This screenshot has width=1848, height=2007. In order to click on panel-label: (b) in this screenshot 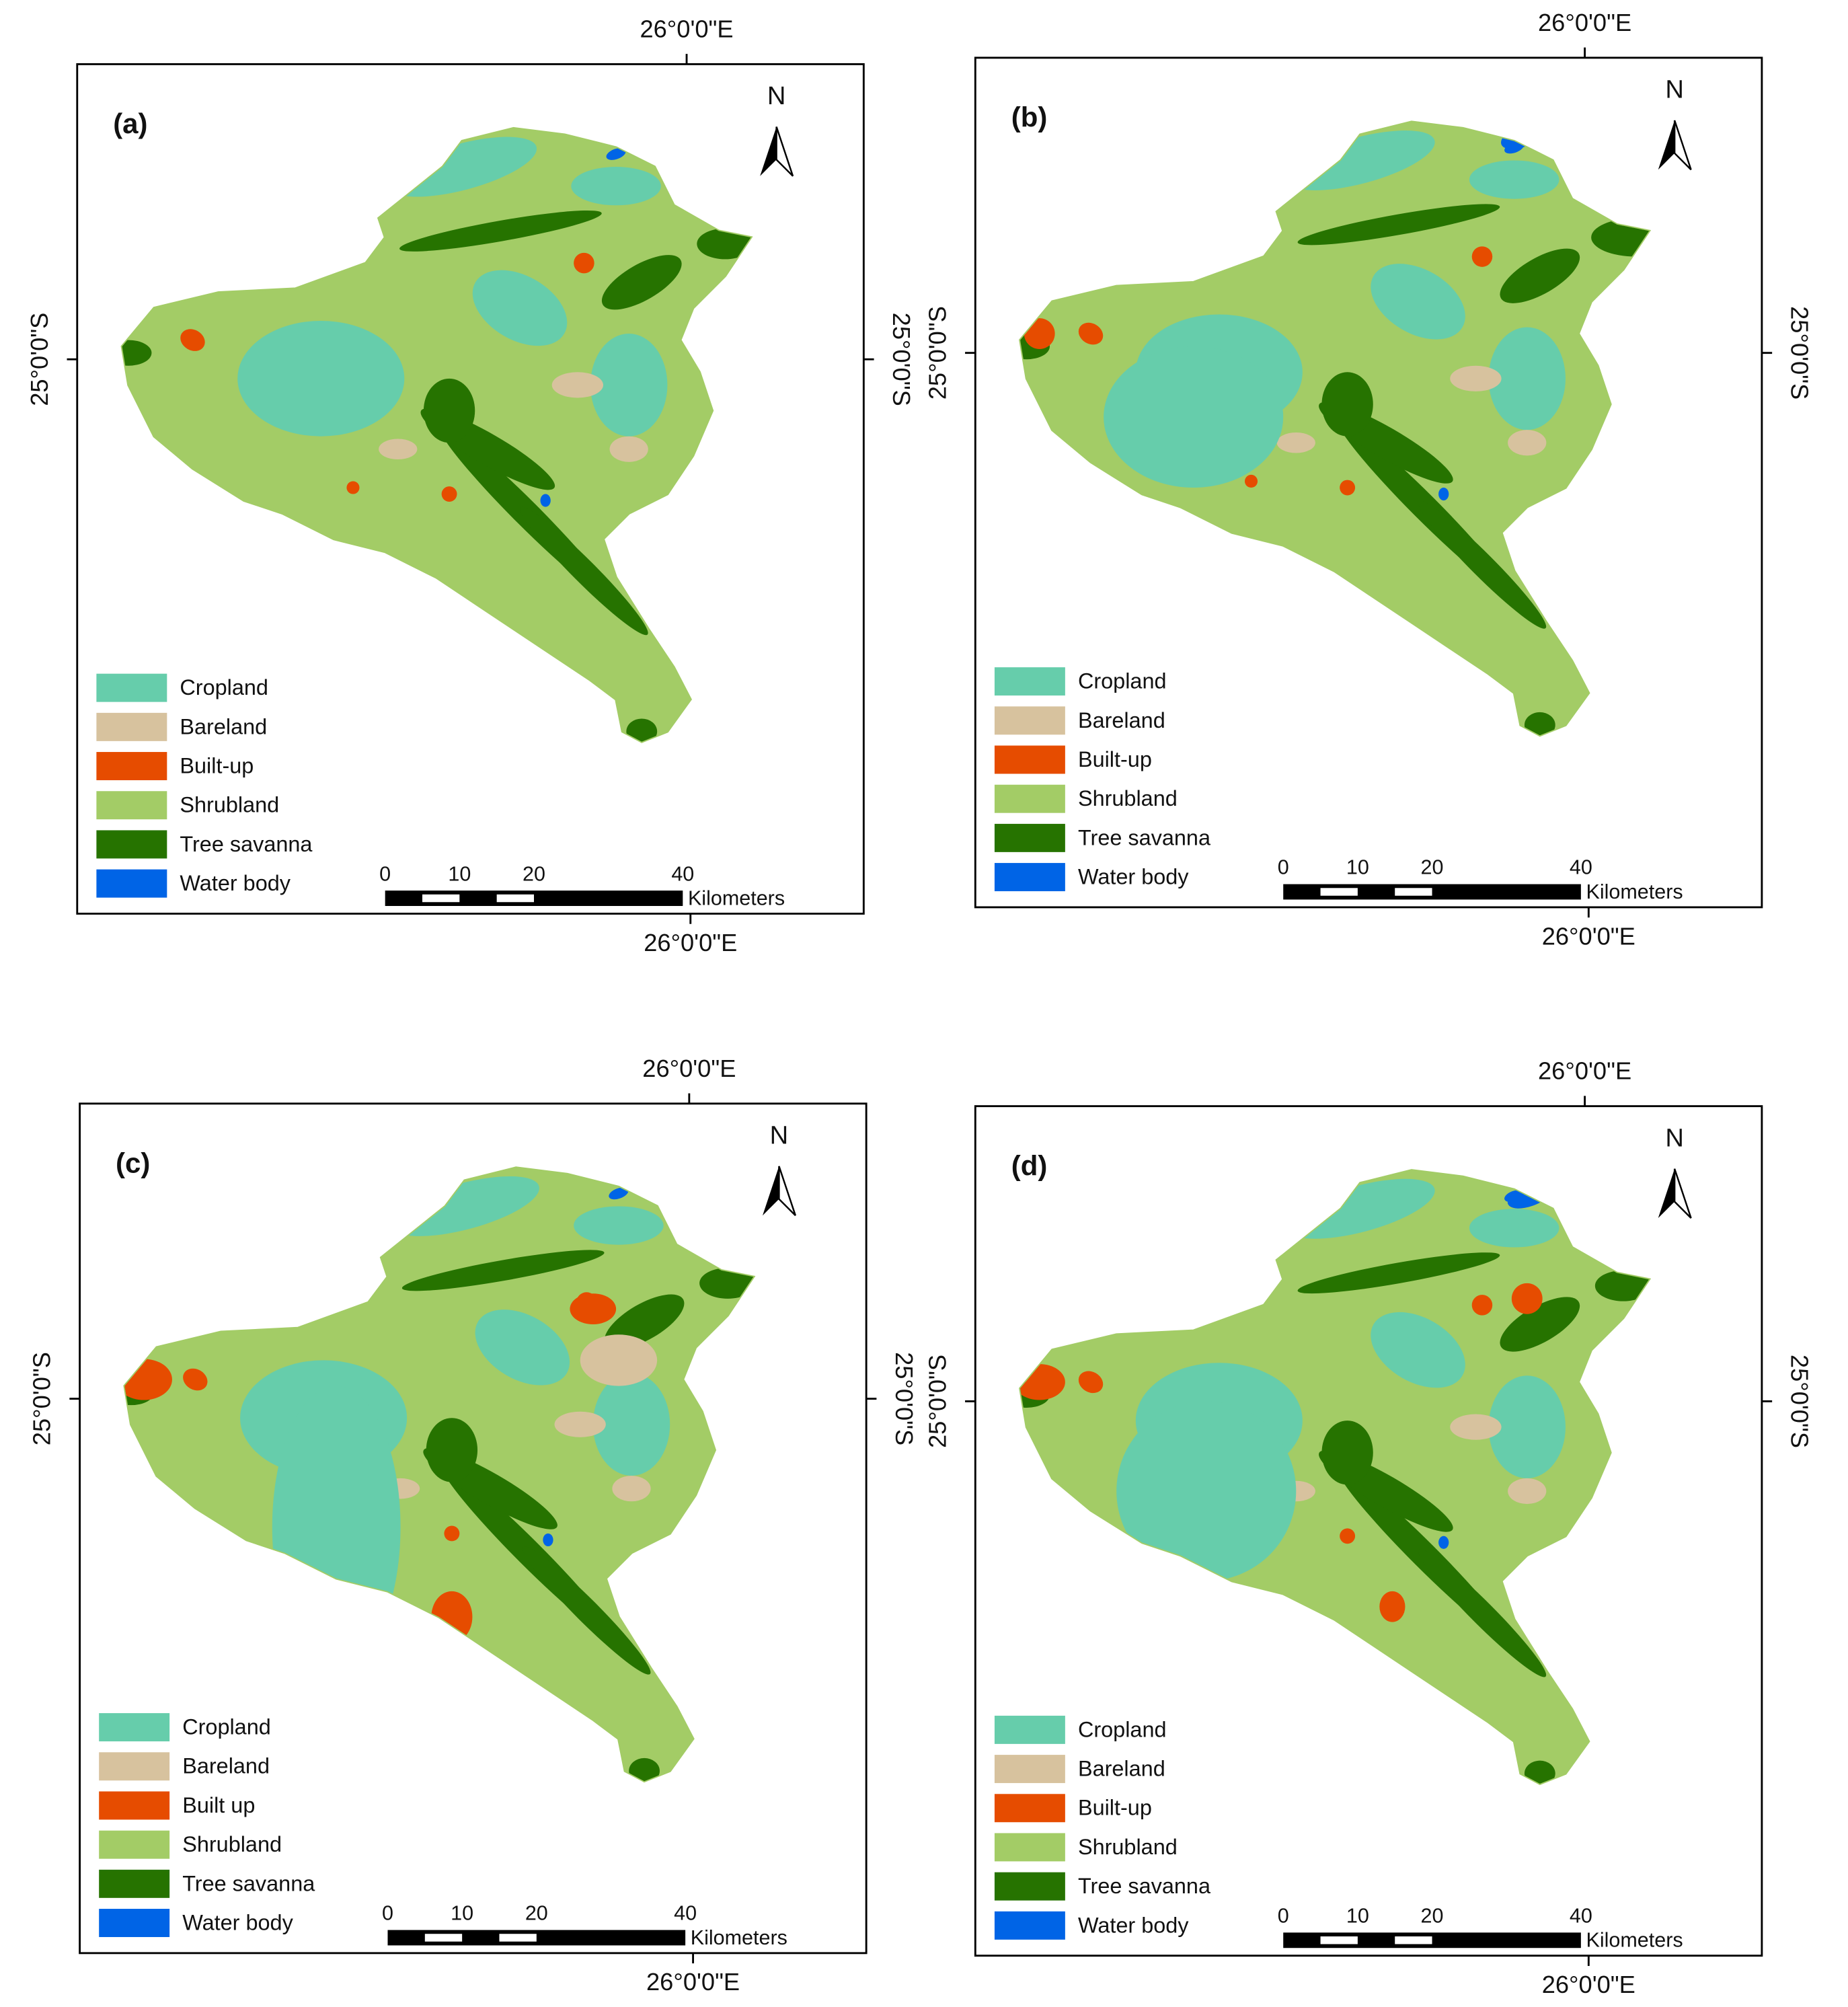, I will do `click(1029, 117)`.